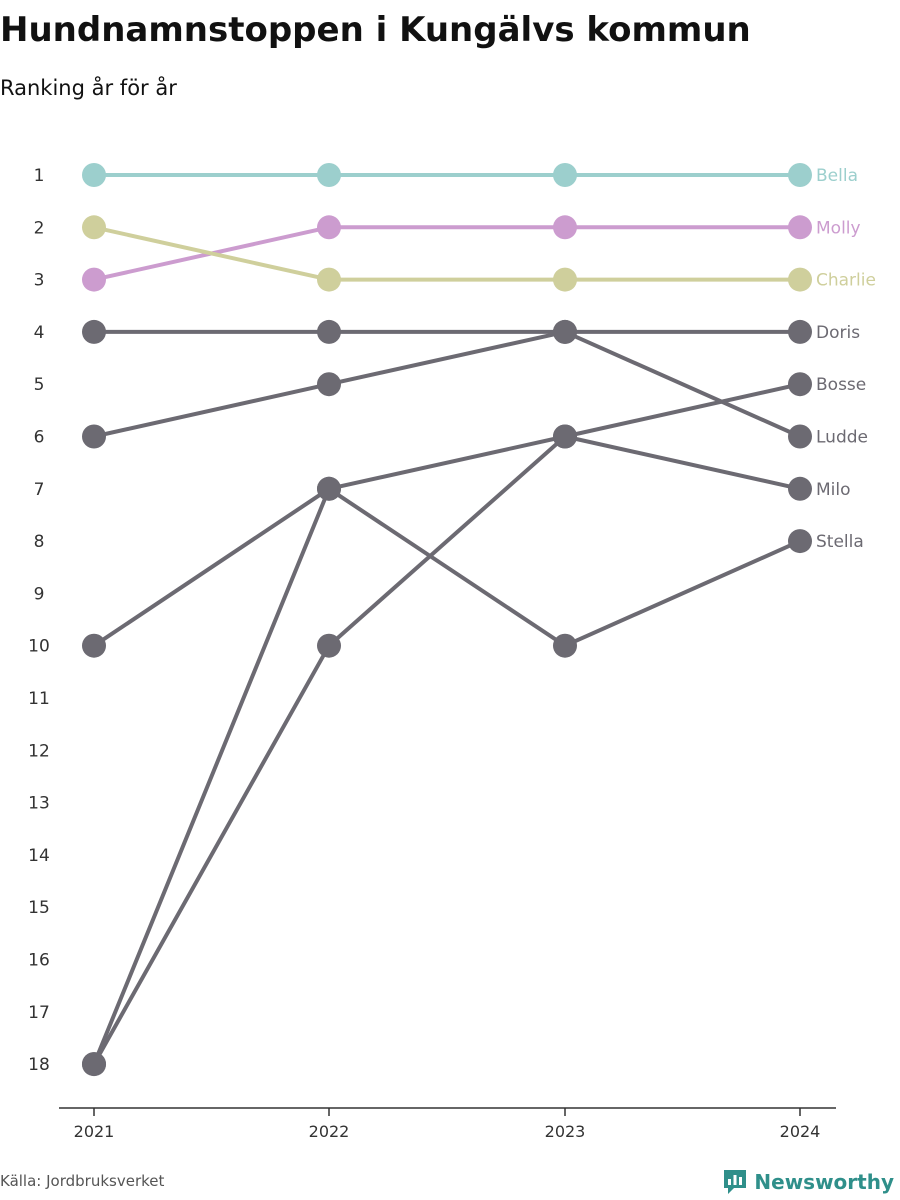 Image resolution: width=900 pixels, height=1200 pixels. What do you see at coordinates (39, 228) in the screenshot?
I see `y-tick-label: 2` at bounding box center [39, 228].